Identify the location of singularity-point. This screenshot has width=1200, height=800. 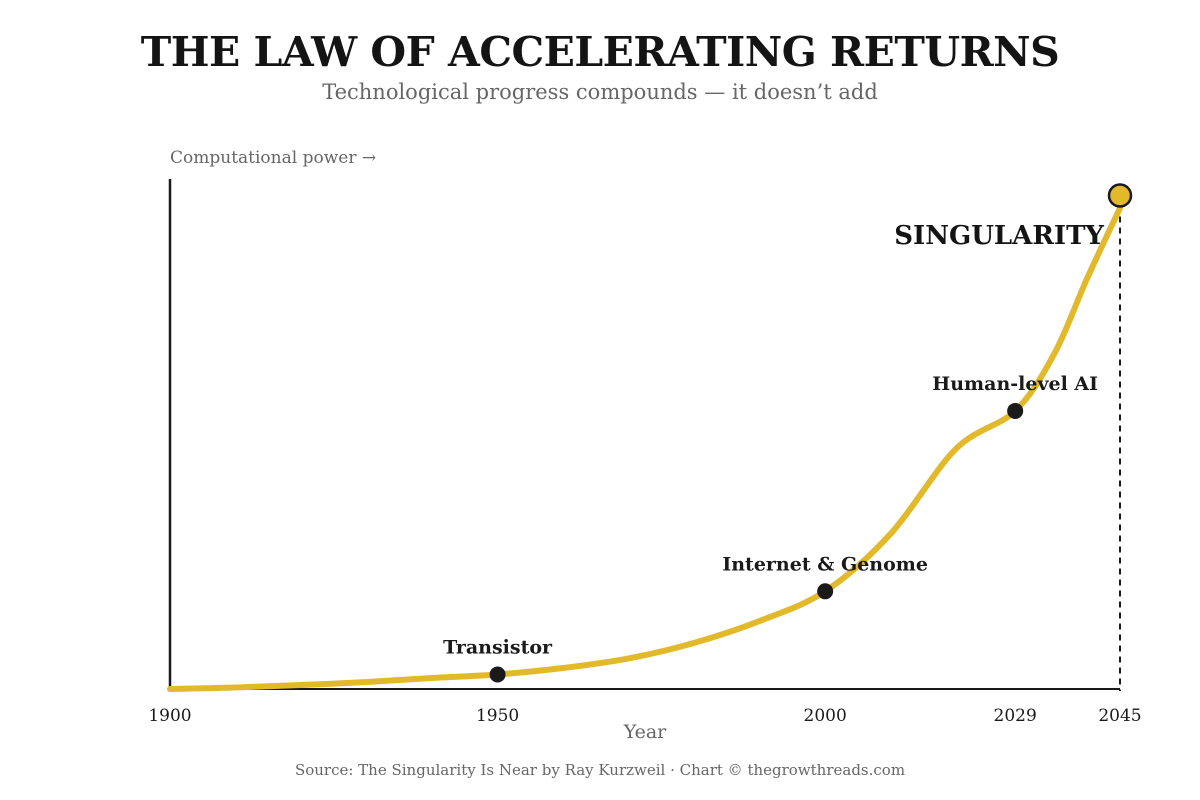
(1120, 195).